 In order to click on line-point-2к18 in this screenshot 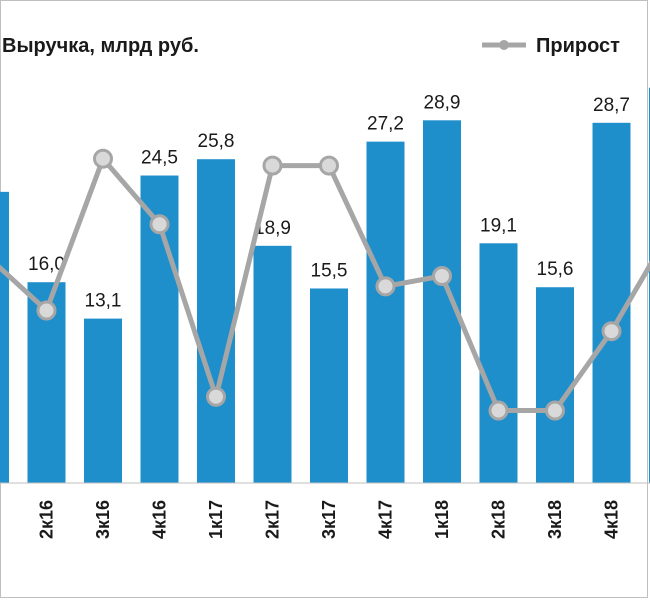, I will do `click(498, 410)`.